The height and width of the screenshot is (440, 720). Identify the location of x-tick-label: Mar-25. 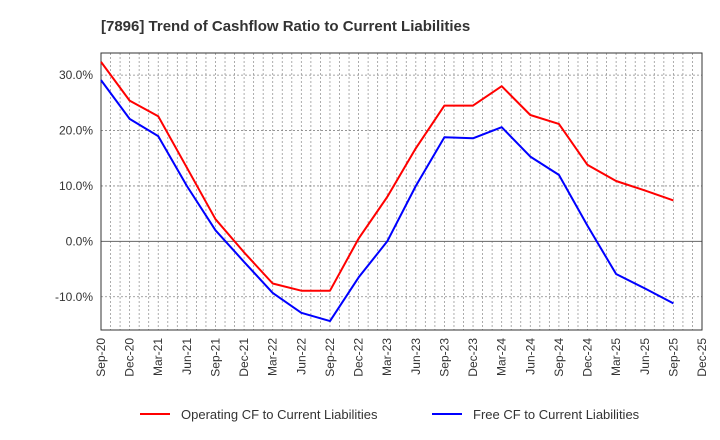
(616, 357).